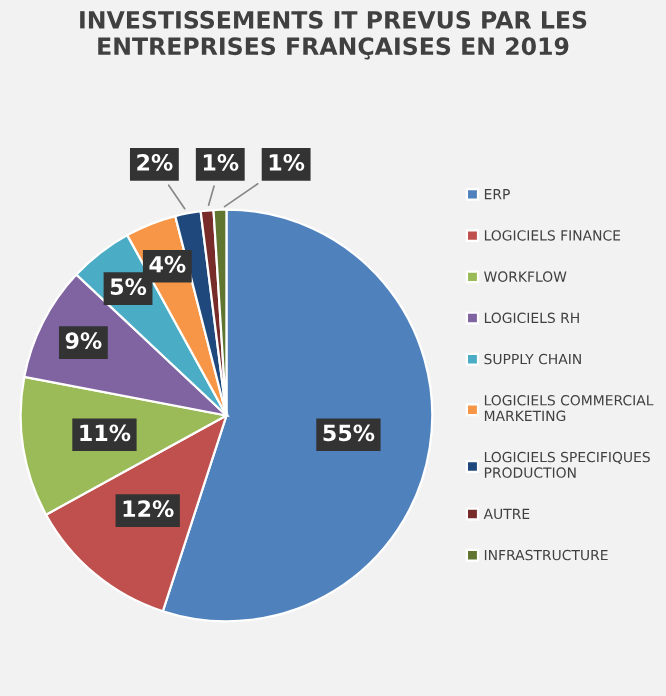 The width and height of the screenshot is (666, 696). What do you see at coordinates (349, 433) in the screenshot?
I see `data-label: 55%` at bounding box center [349, 433].